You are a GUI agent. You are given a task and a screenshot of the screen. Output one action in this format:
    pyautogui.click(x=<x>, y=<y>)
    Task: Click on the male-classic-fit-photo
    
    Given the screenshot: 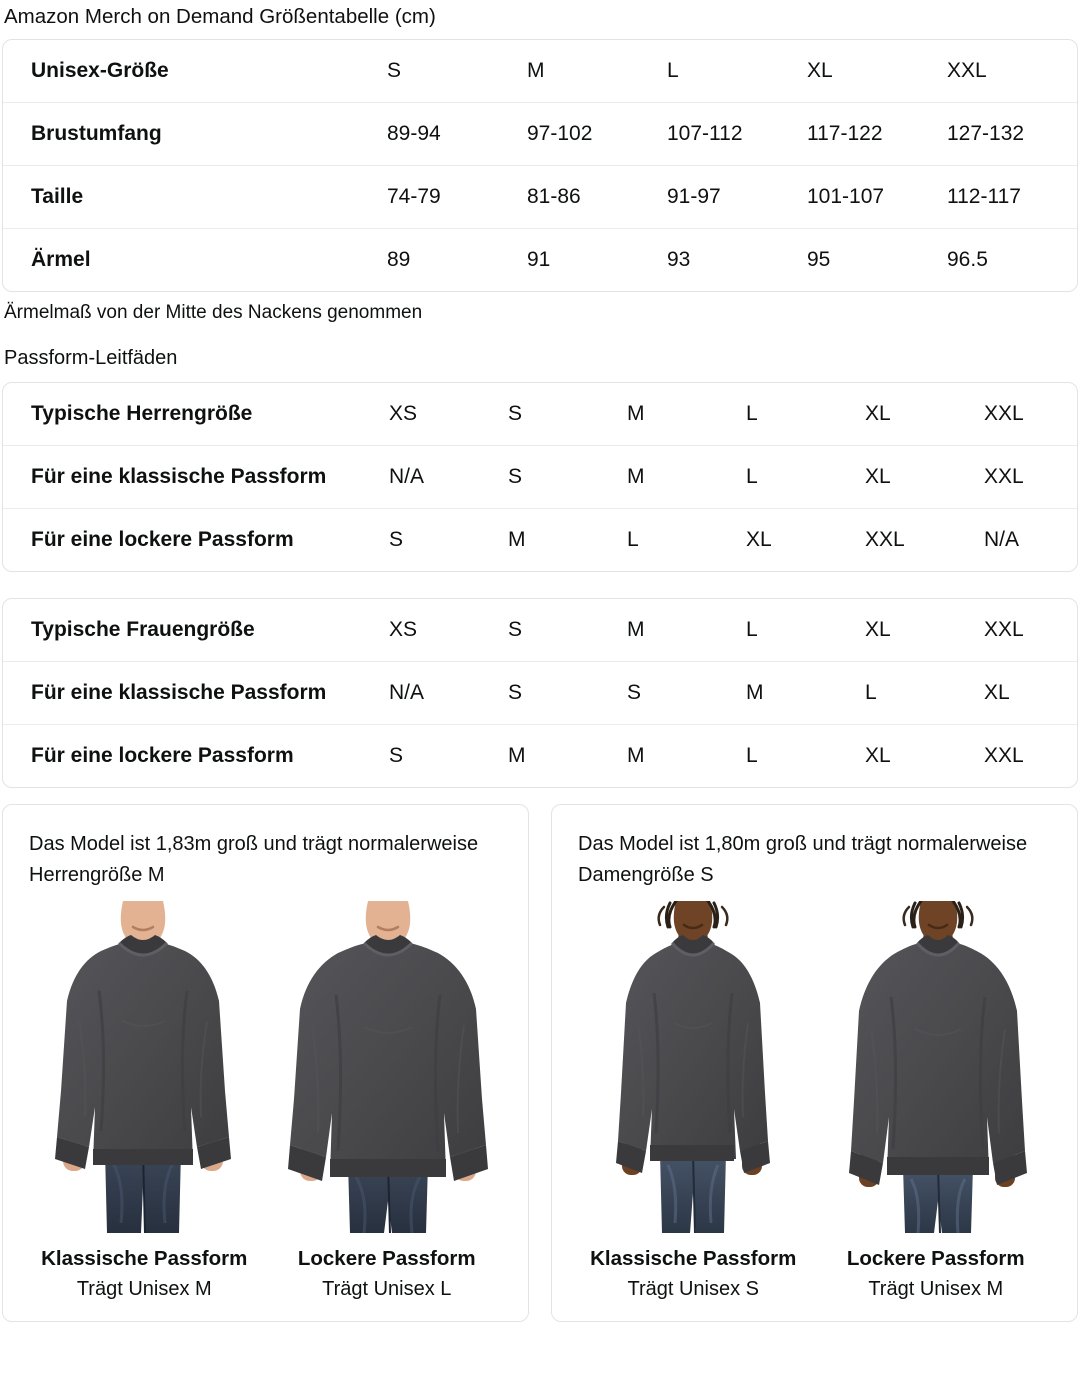 What is the action you would take?
    pyautogui.click(x=143, y=1067)
    